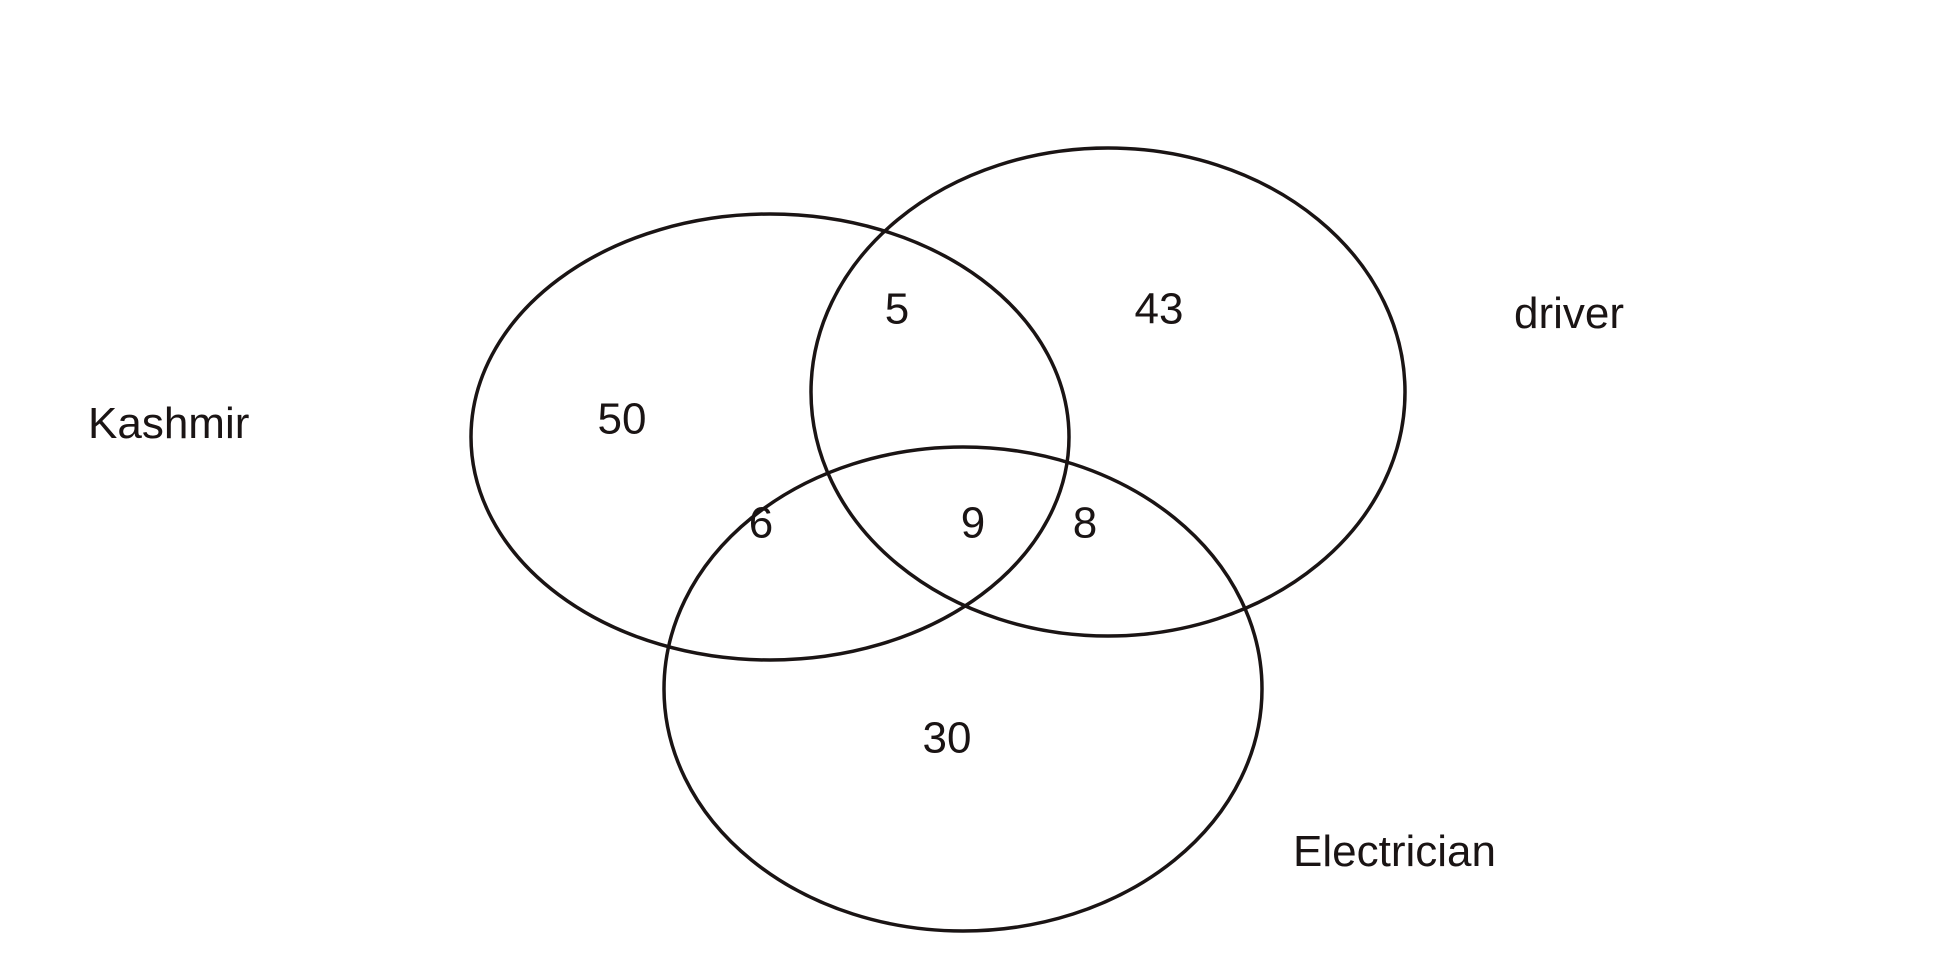 This screenshot has width=1956, height=964. Describe the element at coordinates (1159, 309) in the screenshot. I see `driver-only-count: 43` at that location.